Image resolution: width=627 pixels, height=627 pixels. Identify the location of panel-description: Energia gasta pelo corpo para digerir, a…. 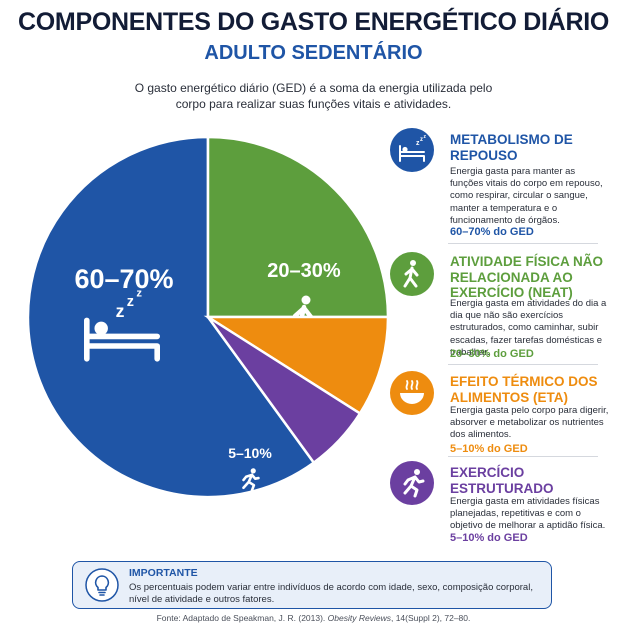
(529, 423).